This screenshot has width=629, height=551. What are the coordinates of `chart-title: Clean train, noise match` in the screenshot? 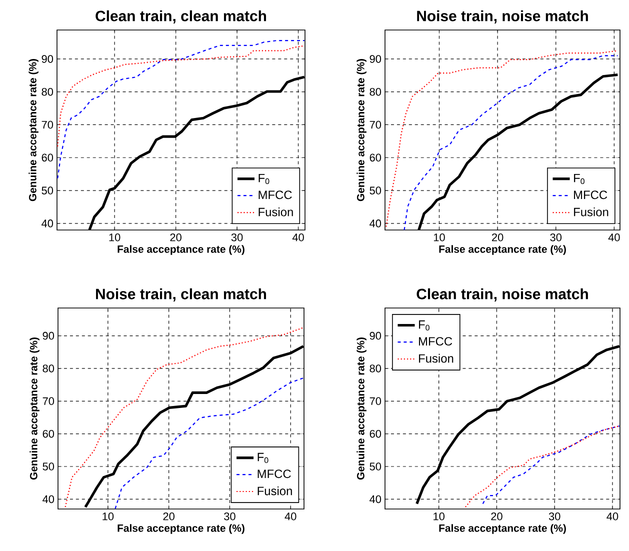 It's located at (502, 295).